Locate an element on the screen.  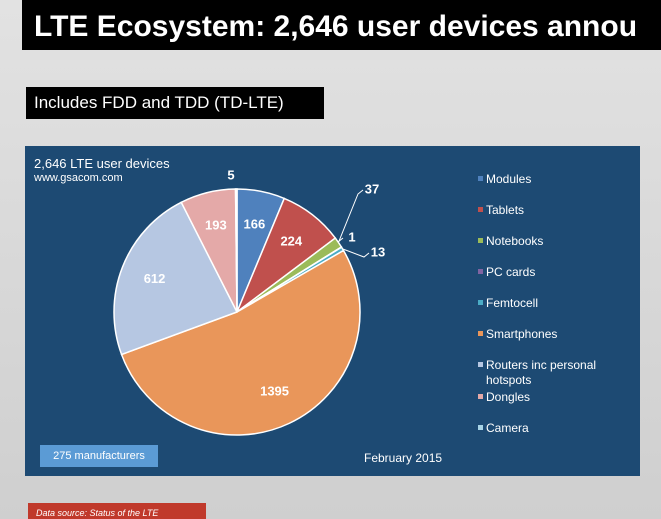
data-label: 37 is located at coordinates (372, 188).